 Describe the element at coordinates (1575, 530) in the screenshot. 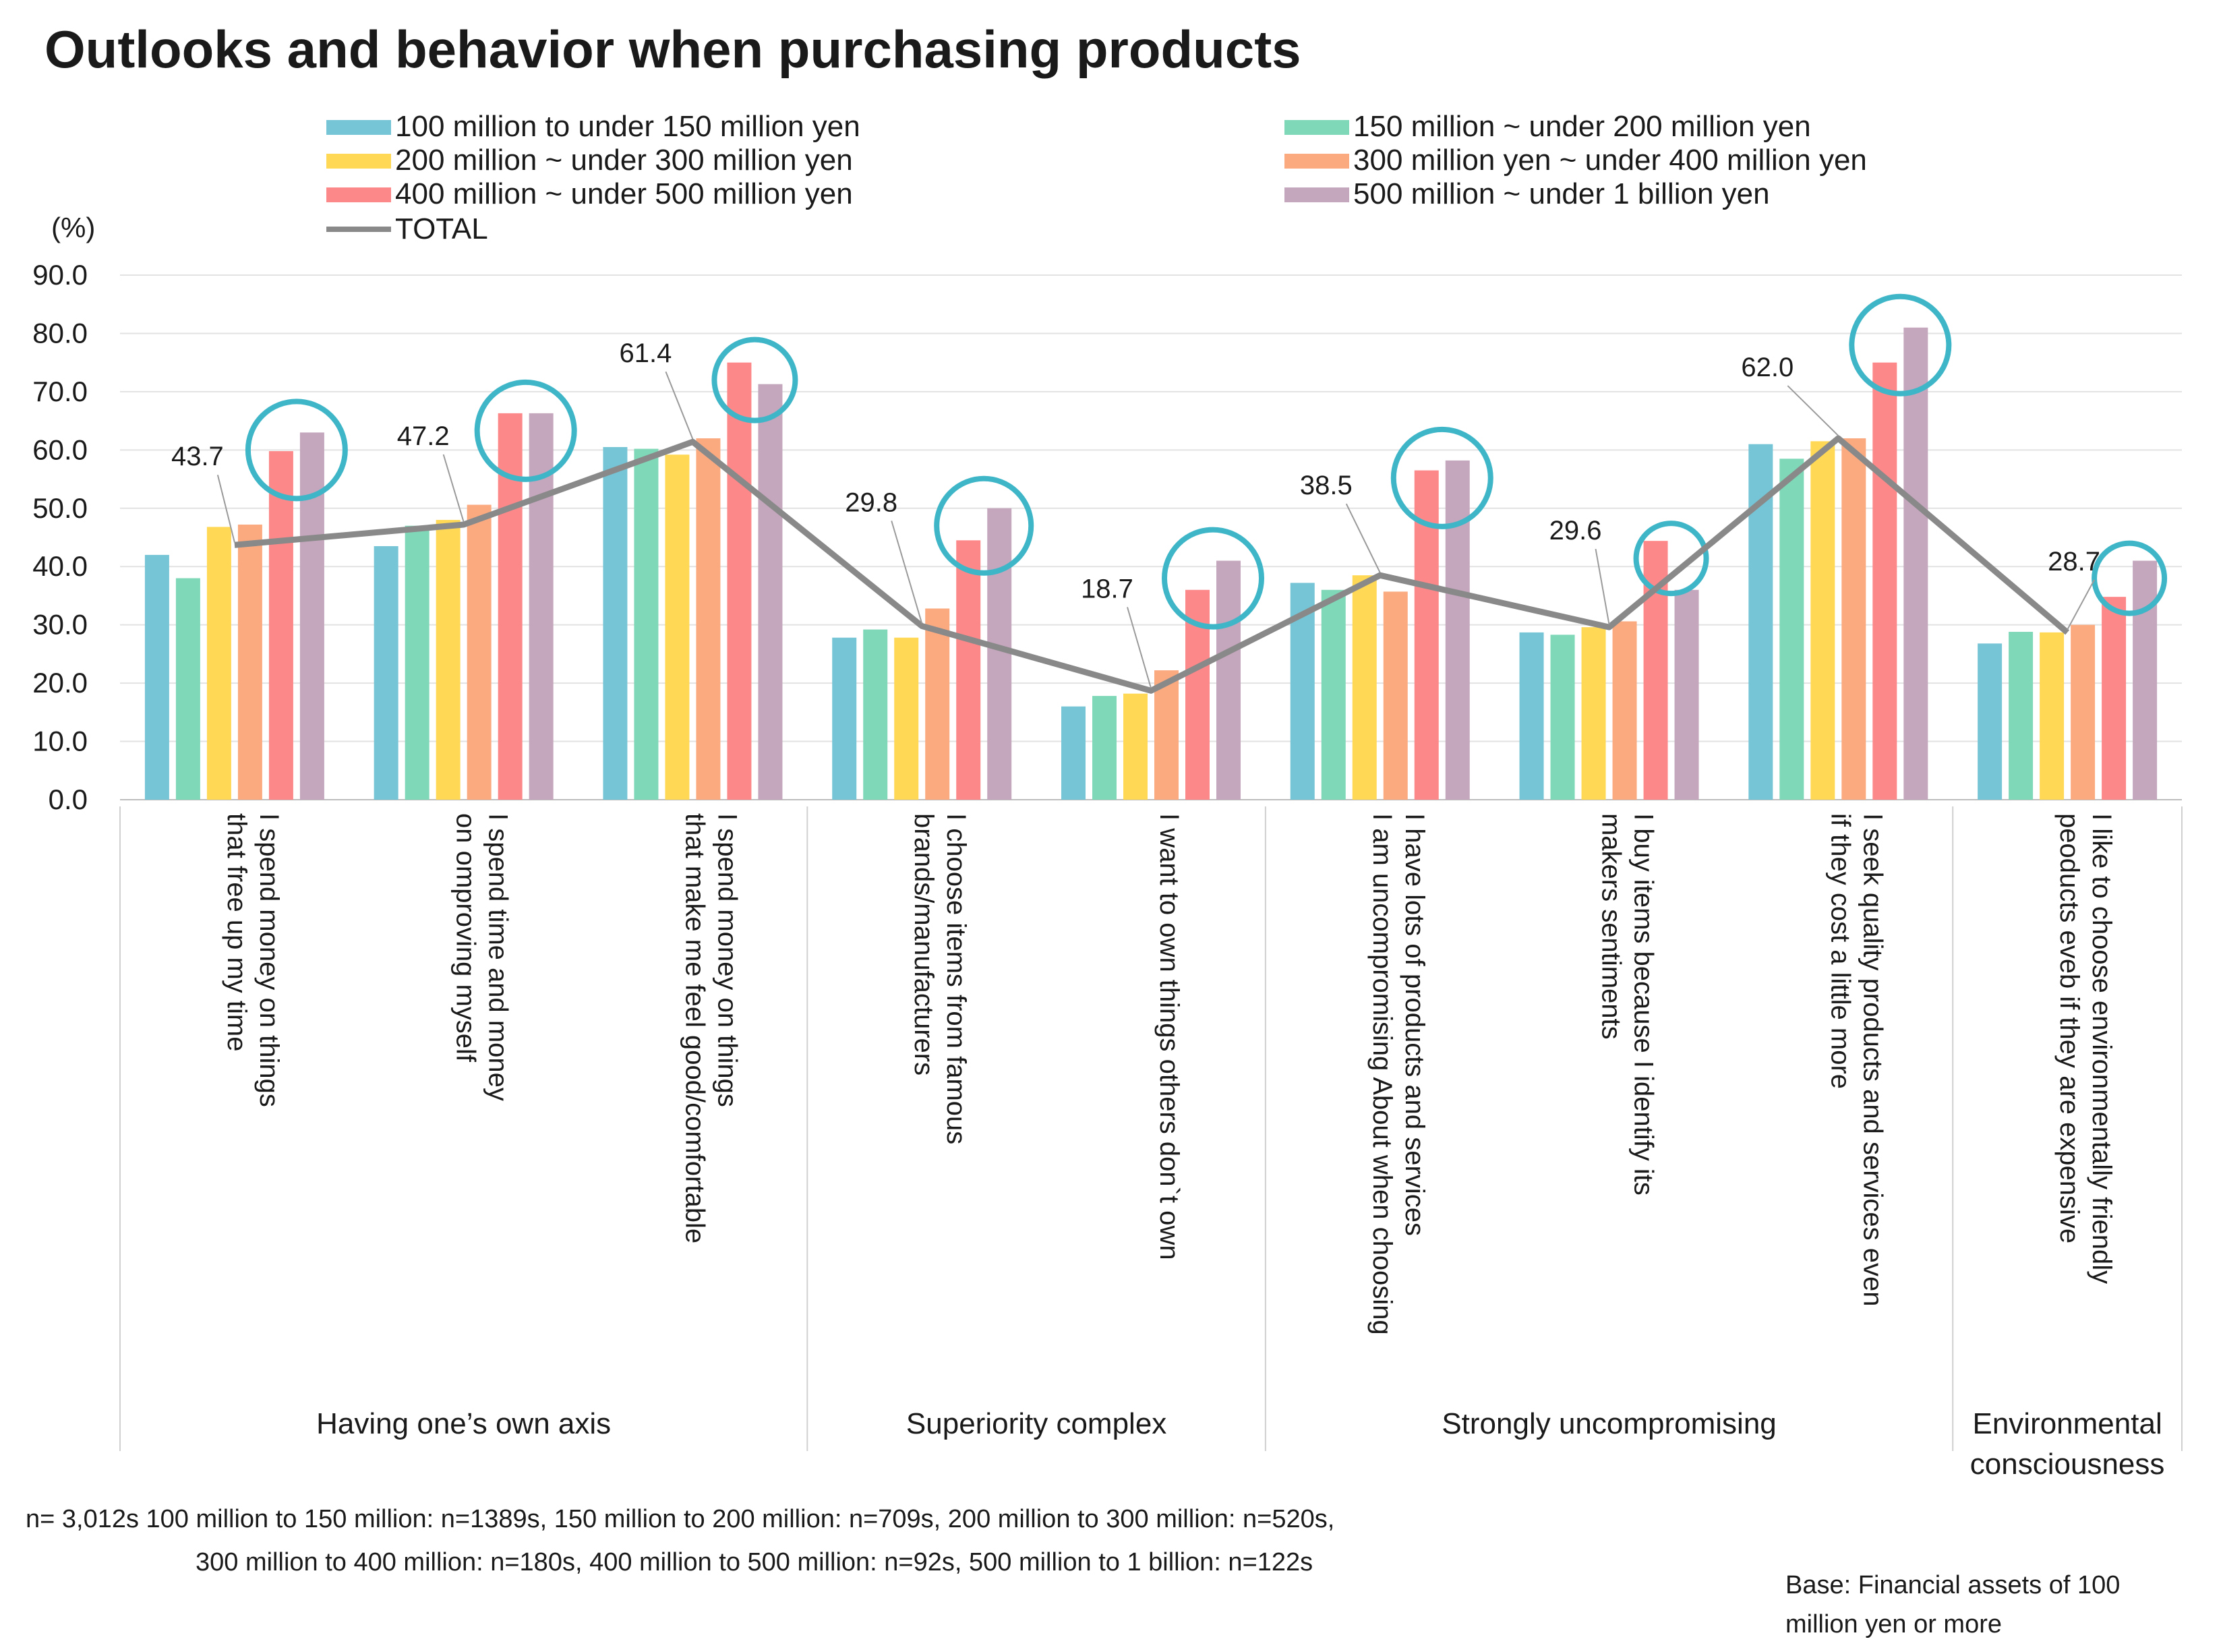

I see `total-data-label: 29.6` at that location.